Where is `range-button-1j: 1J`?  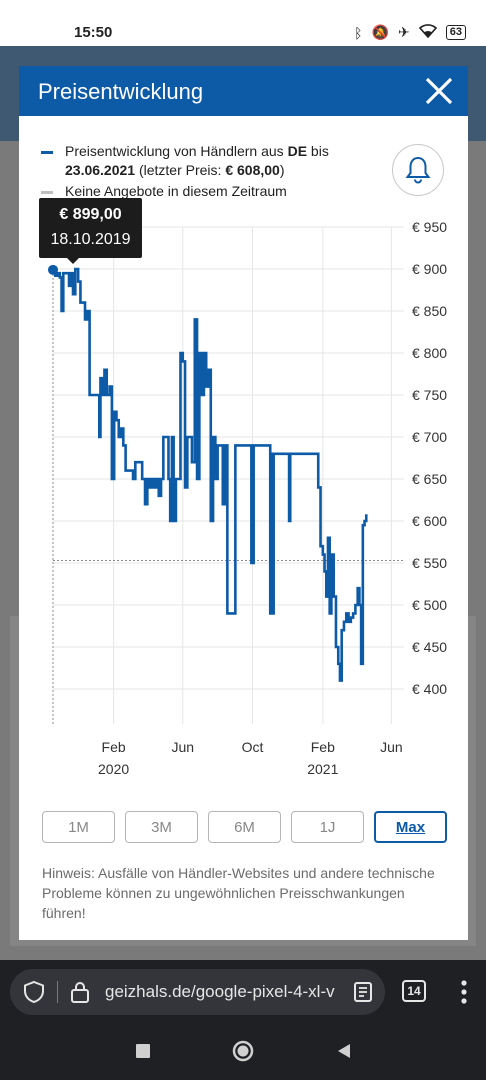 range-button-1j: 1J is located at coordinates (327, 827).